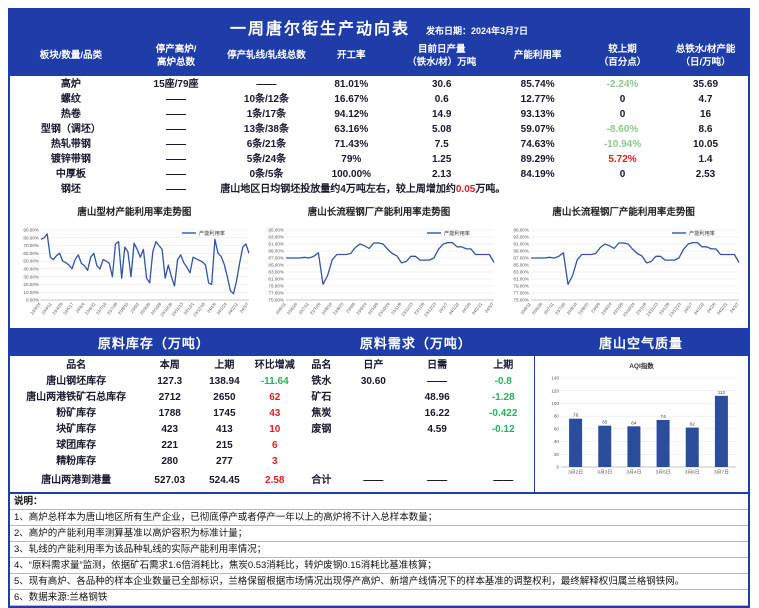 Image resolution: width=759 pixels, height=608 pixels. Describe the element at coordinates (170, 462) in the screenshot. I see `this-week: 280` at that location.